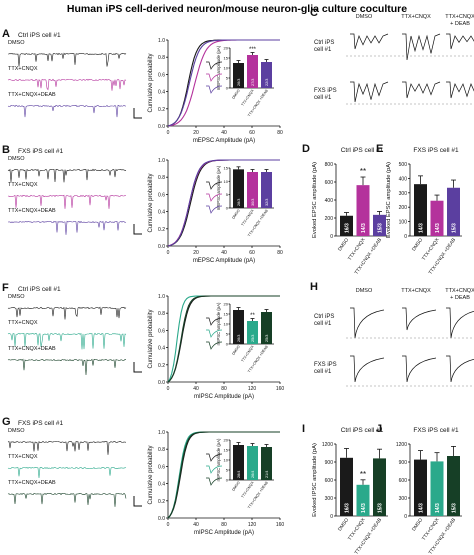 Image resolution: width=474 pixels, height=555 pixels. I want to click on cdf-x-tick-label: 20, so click(196, 253).